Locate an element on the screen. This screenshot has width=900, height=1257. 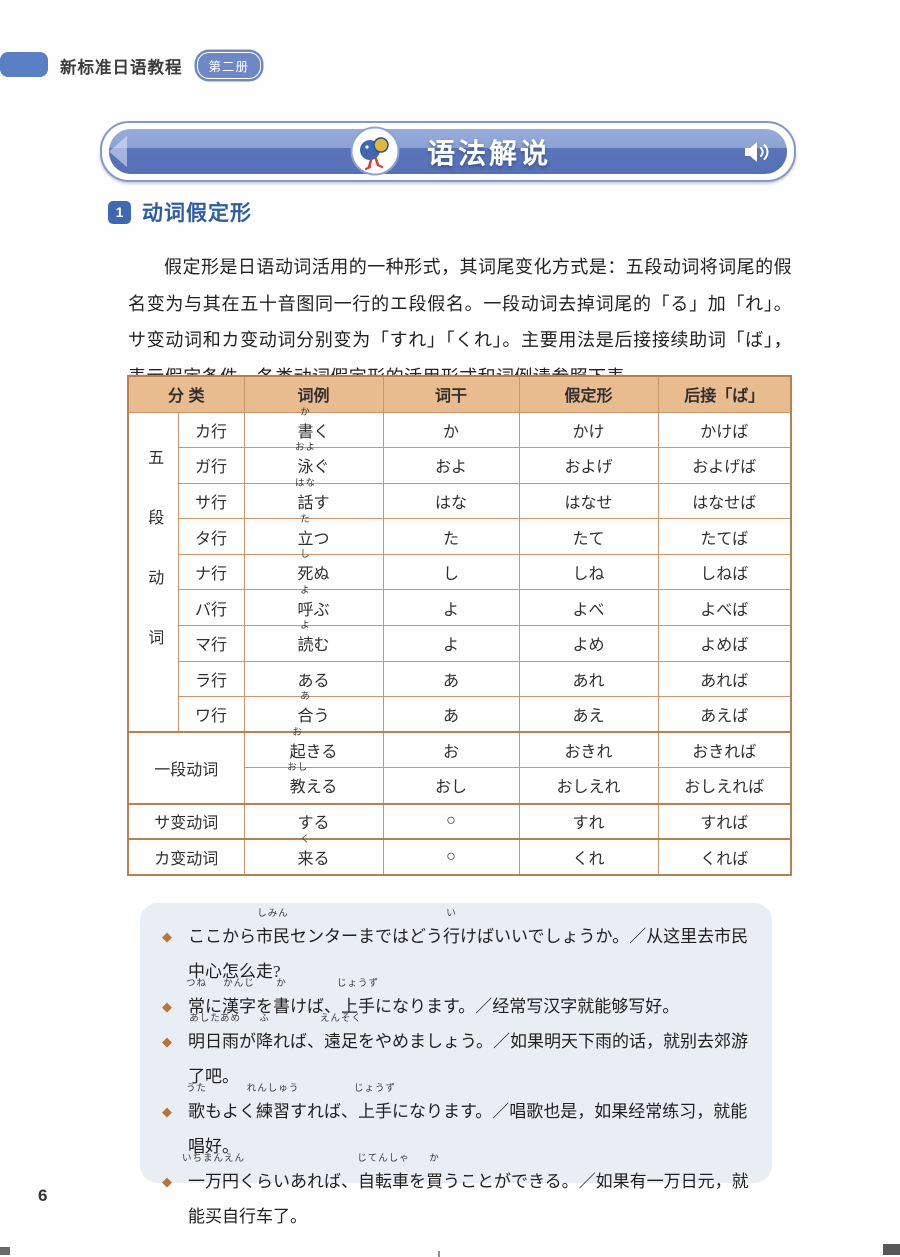
ruby-base: 一万円 いちまんえん is located at coordinates (213, 1172).